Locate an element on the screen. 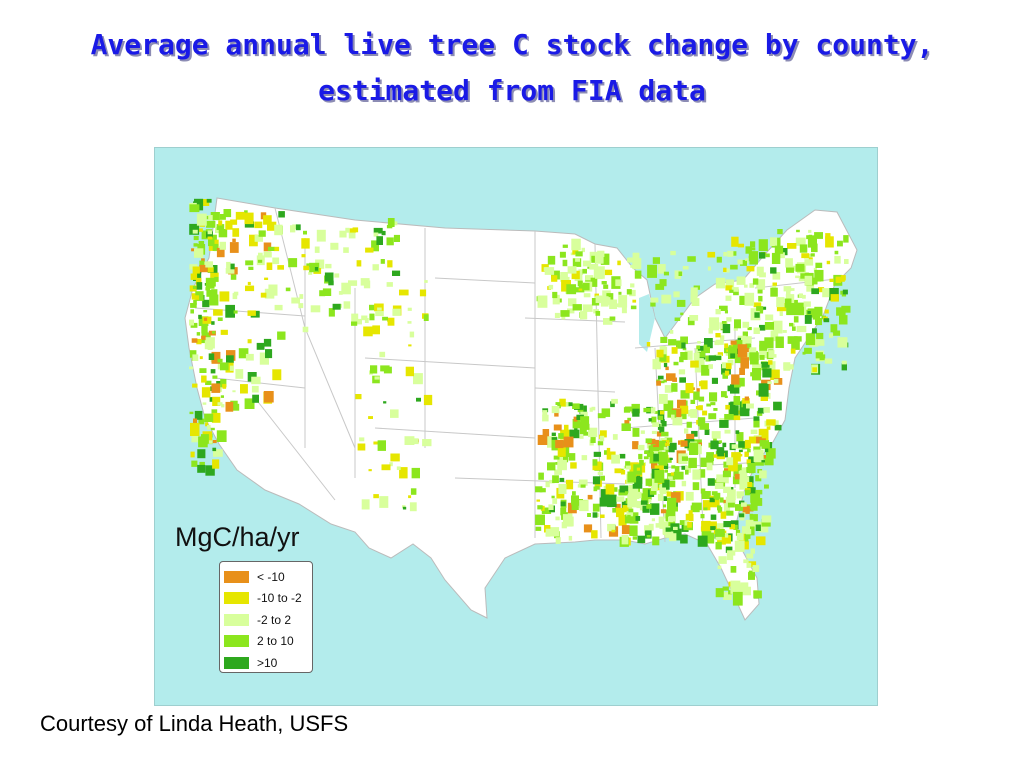 Image resolution: width=1024 pixels, height=768 pixels. legend-swatch is located at coordinates (236, 662).